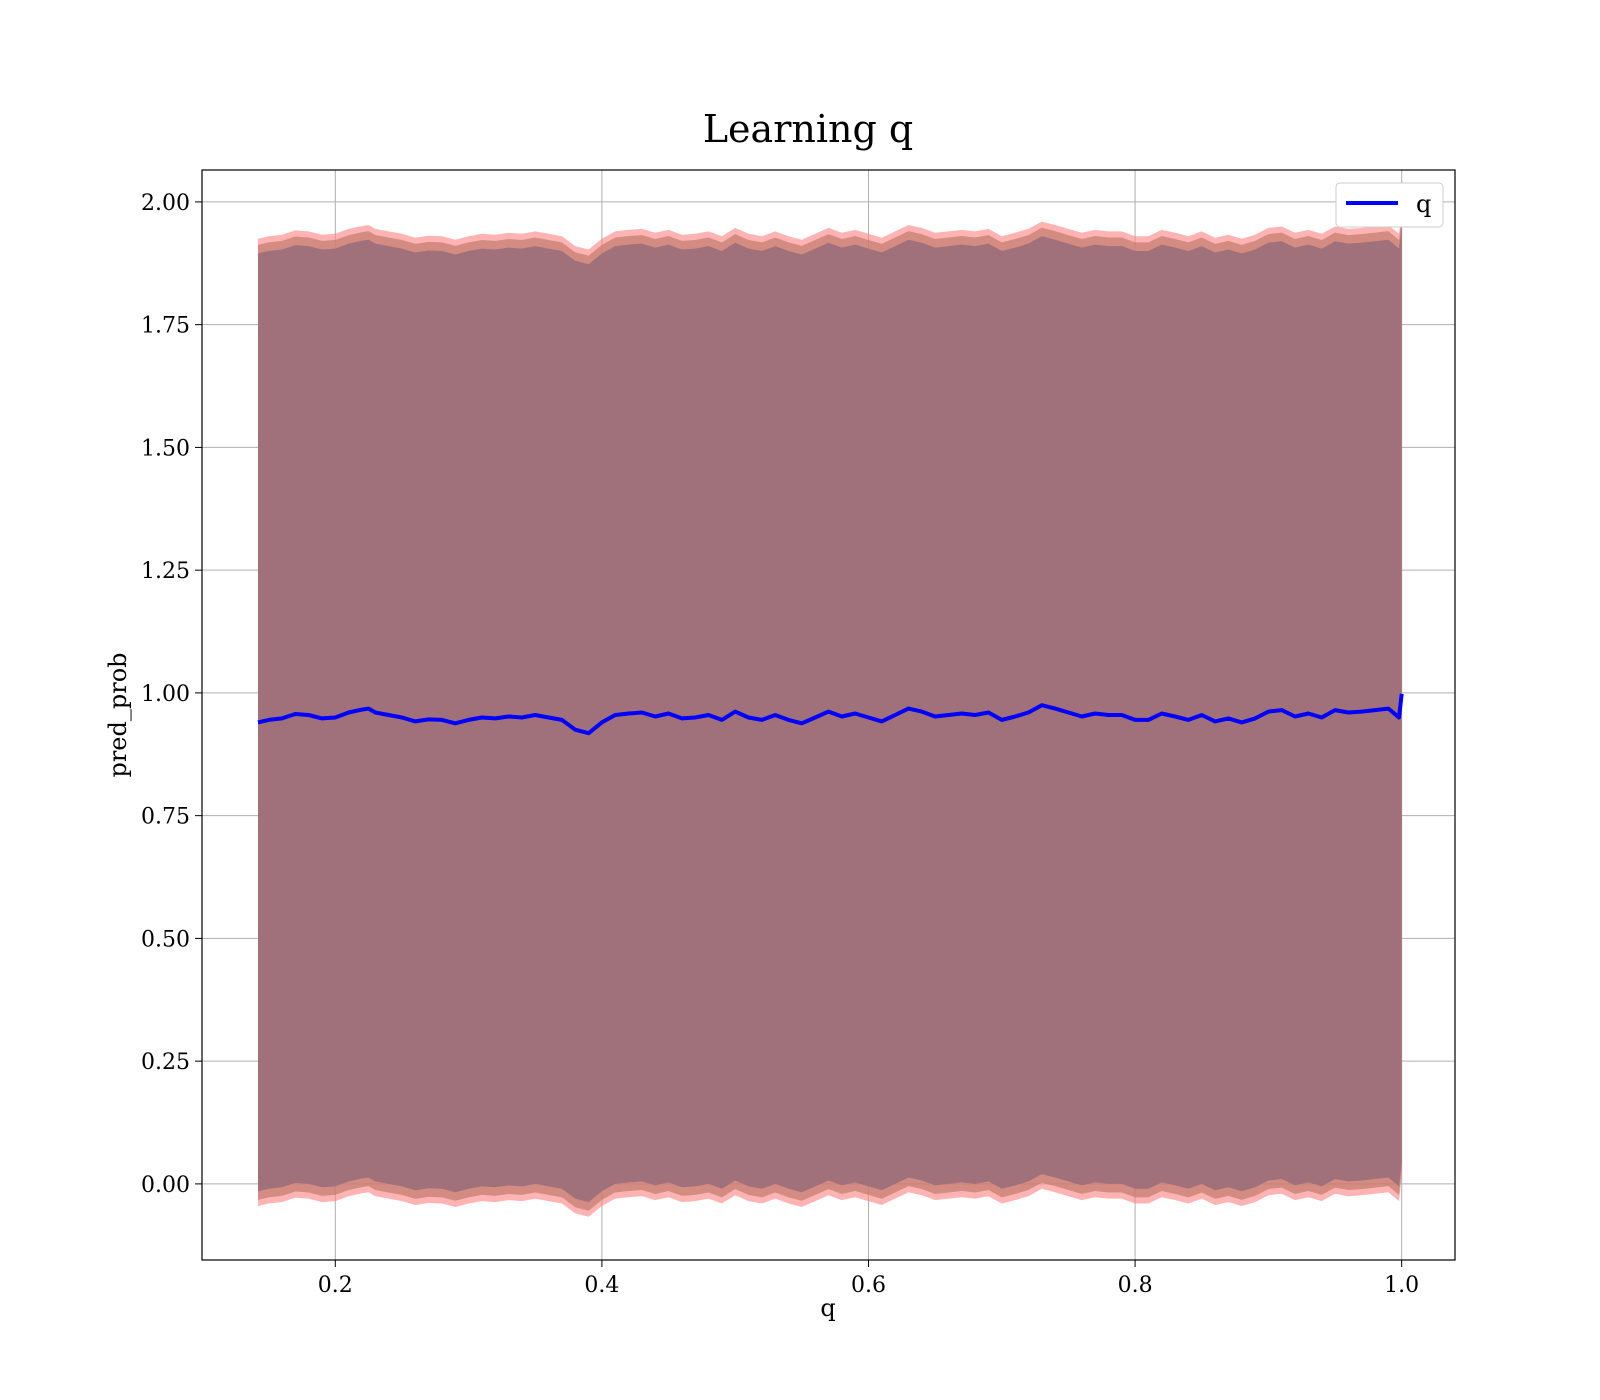 The image size is (1600, 1400). I want to click on y-tick-label-4: 1.00, so click(165, 694).